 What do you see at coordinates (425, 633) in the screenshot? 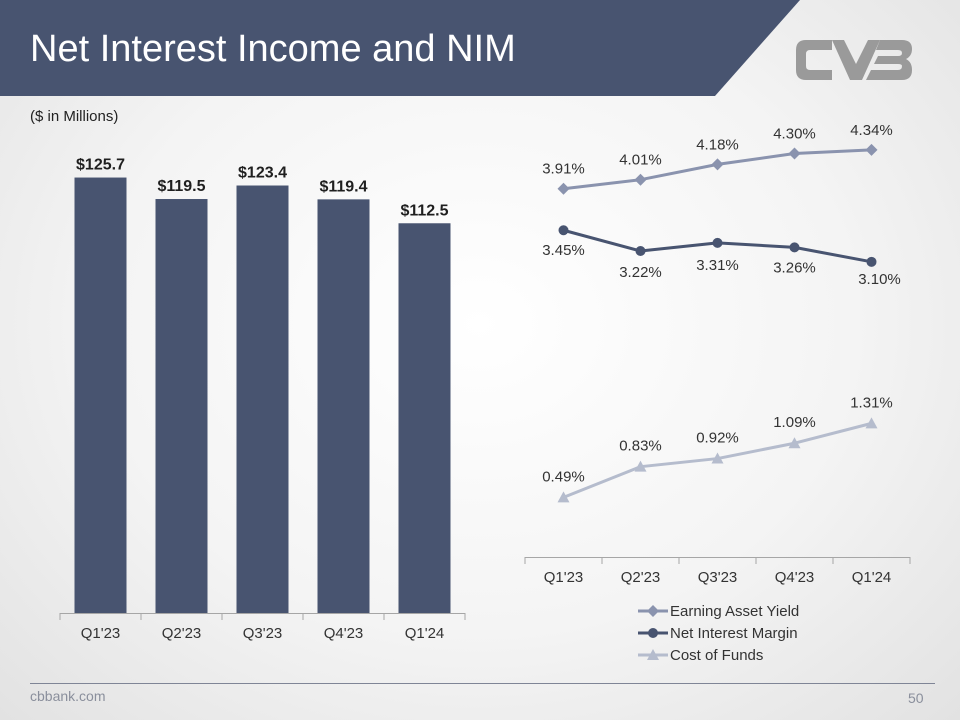
I see `bar-category-label: Q1'24` at bounding box center [425, 633].